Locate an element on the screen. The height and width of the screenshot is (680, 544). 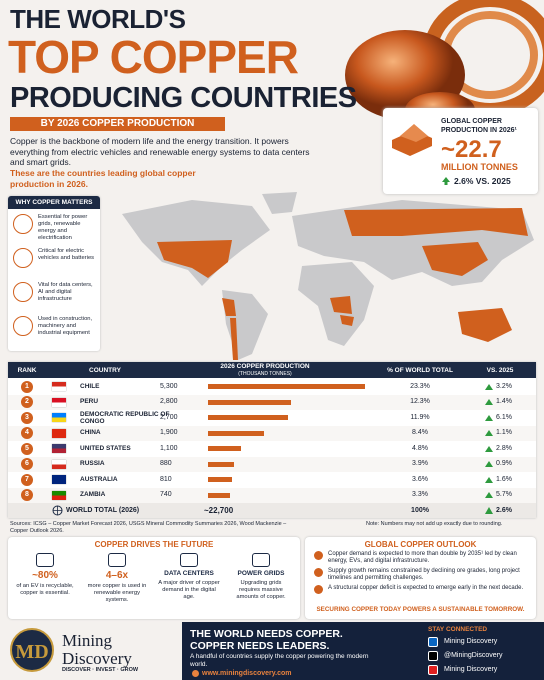
production-label: 740 is located at coordinates (166, 494).